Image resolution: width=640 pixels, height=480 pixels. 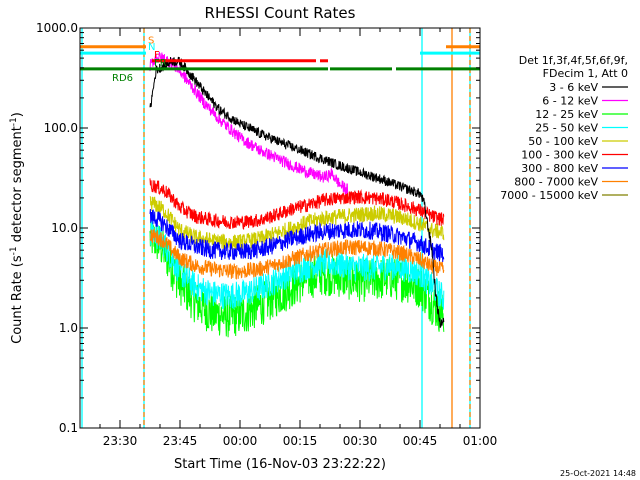 What do you see at coordinates (573, 87) in the screenshot?
I see `legend-label-3-6-keV: 3 - 6 keV` at bounding box center [573, 87].